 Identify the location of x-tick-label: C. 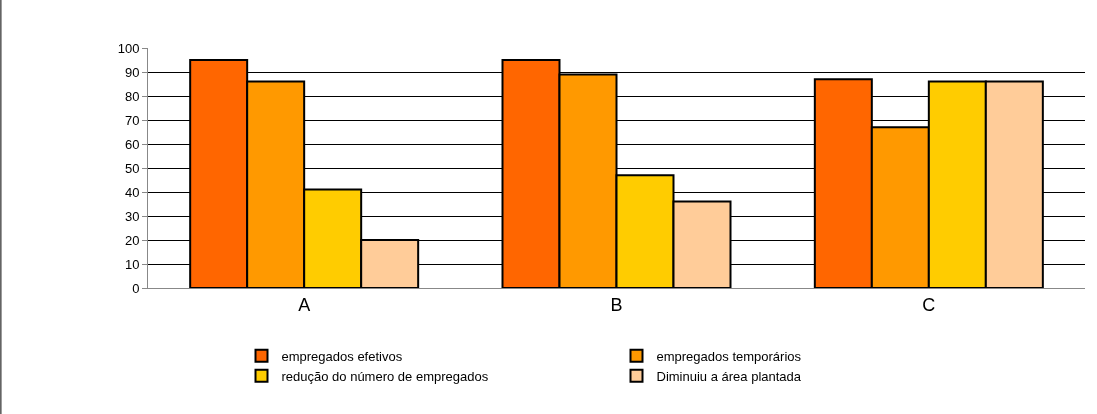
(929, 304).